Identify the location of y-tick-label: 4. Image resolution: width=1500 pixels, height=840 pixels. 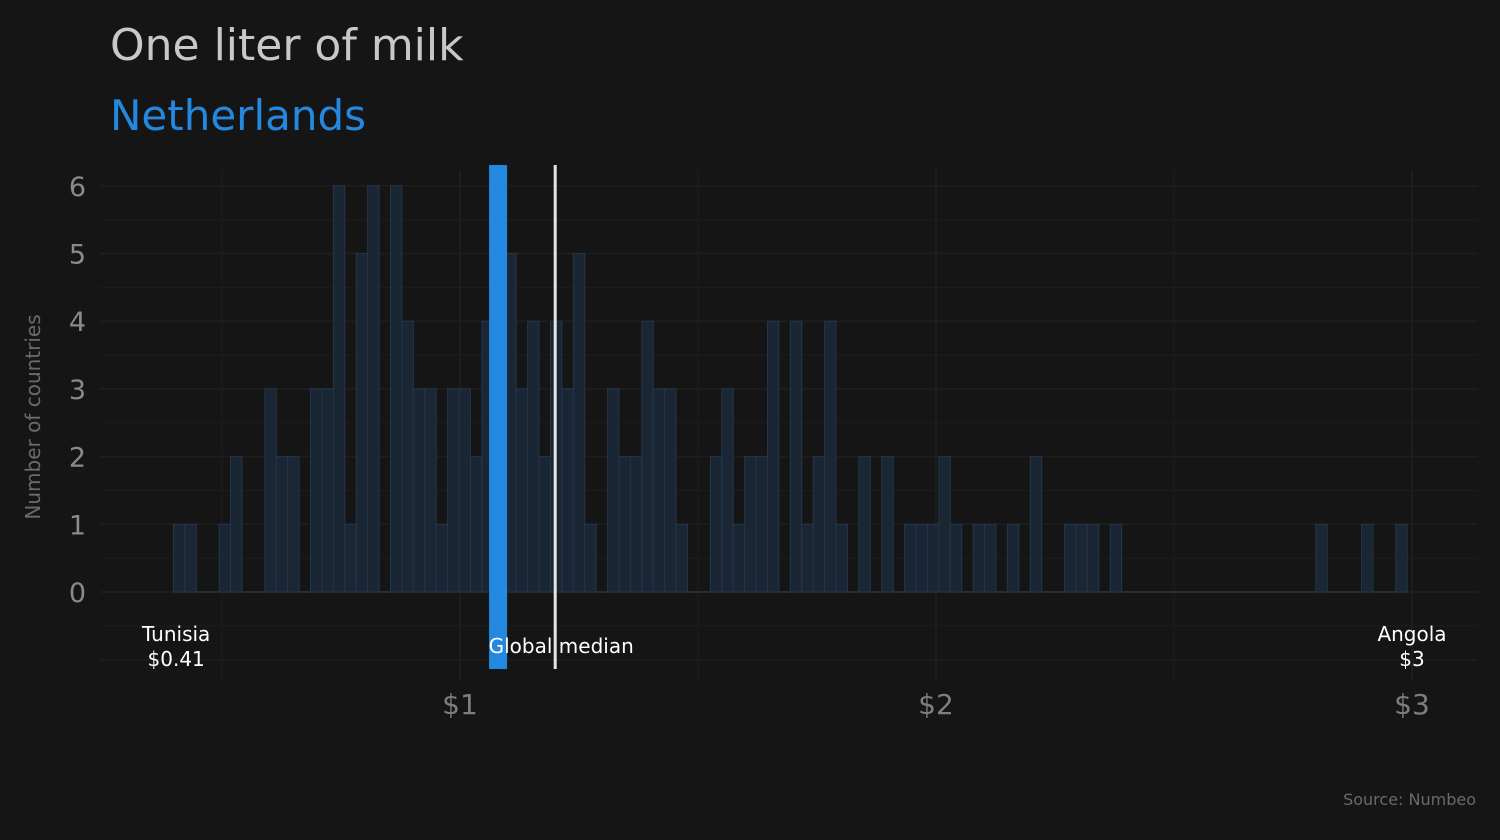
(77, 322).